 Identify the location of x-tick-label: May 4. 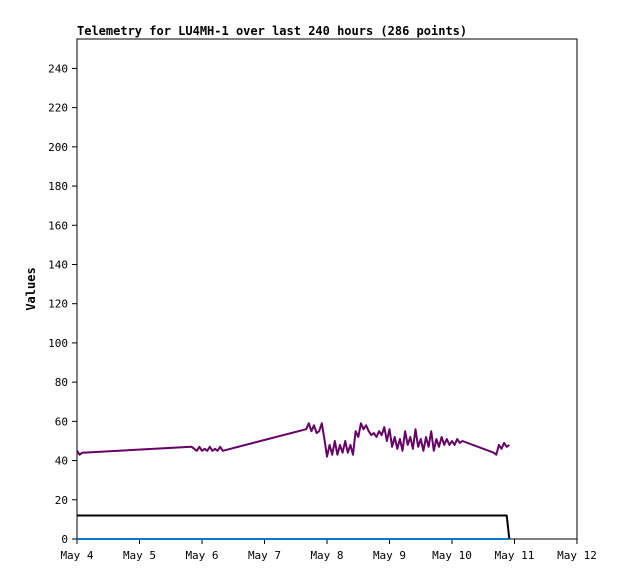
(76, 555).